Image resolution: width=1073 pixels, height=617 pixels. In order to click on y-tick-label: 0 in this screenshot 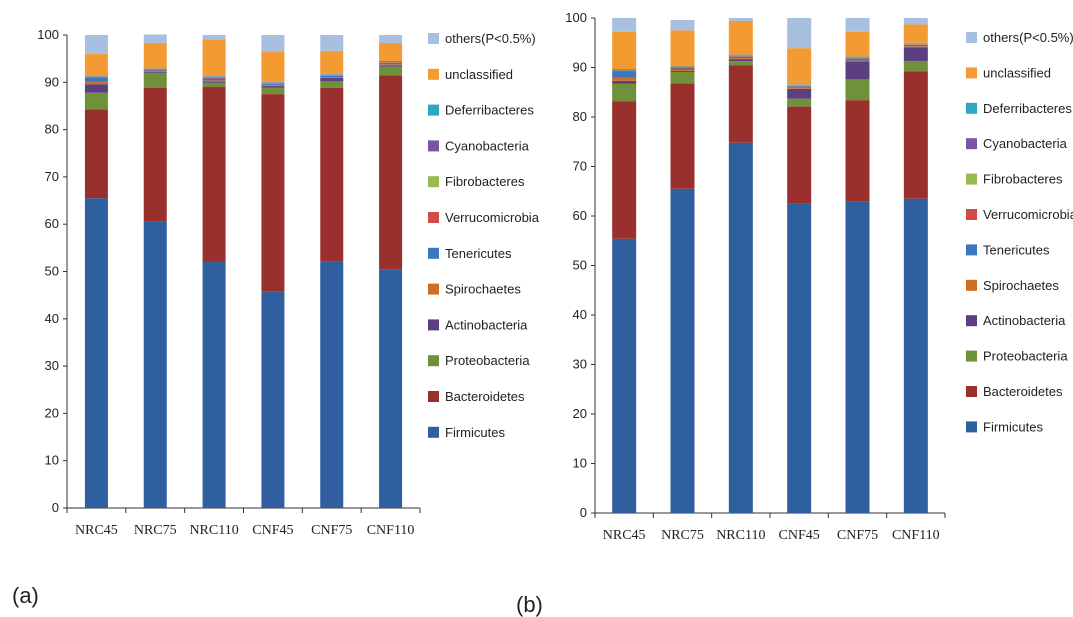, I will do `click(55, 507)`.